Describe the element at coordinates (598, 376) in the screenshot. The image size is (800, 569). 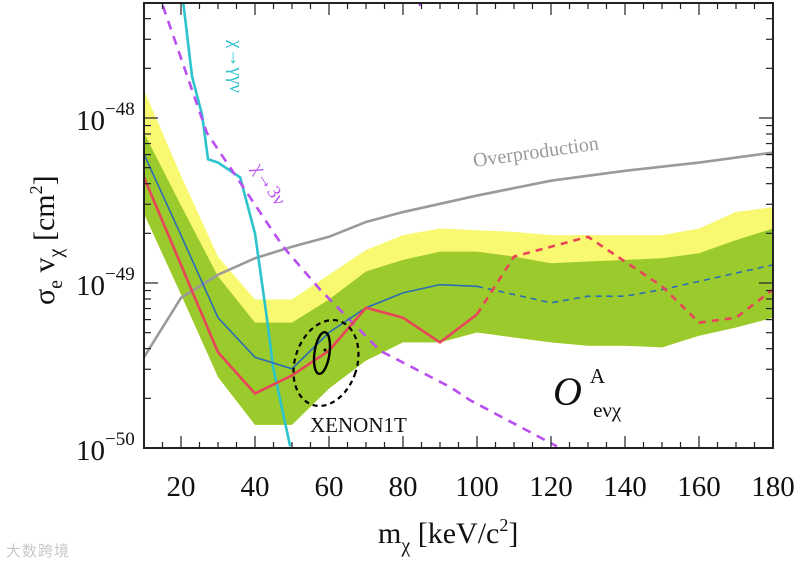
I see `operator-superscript: A` at that location.